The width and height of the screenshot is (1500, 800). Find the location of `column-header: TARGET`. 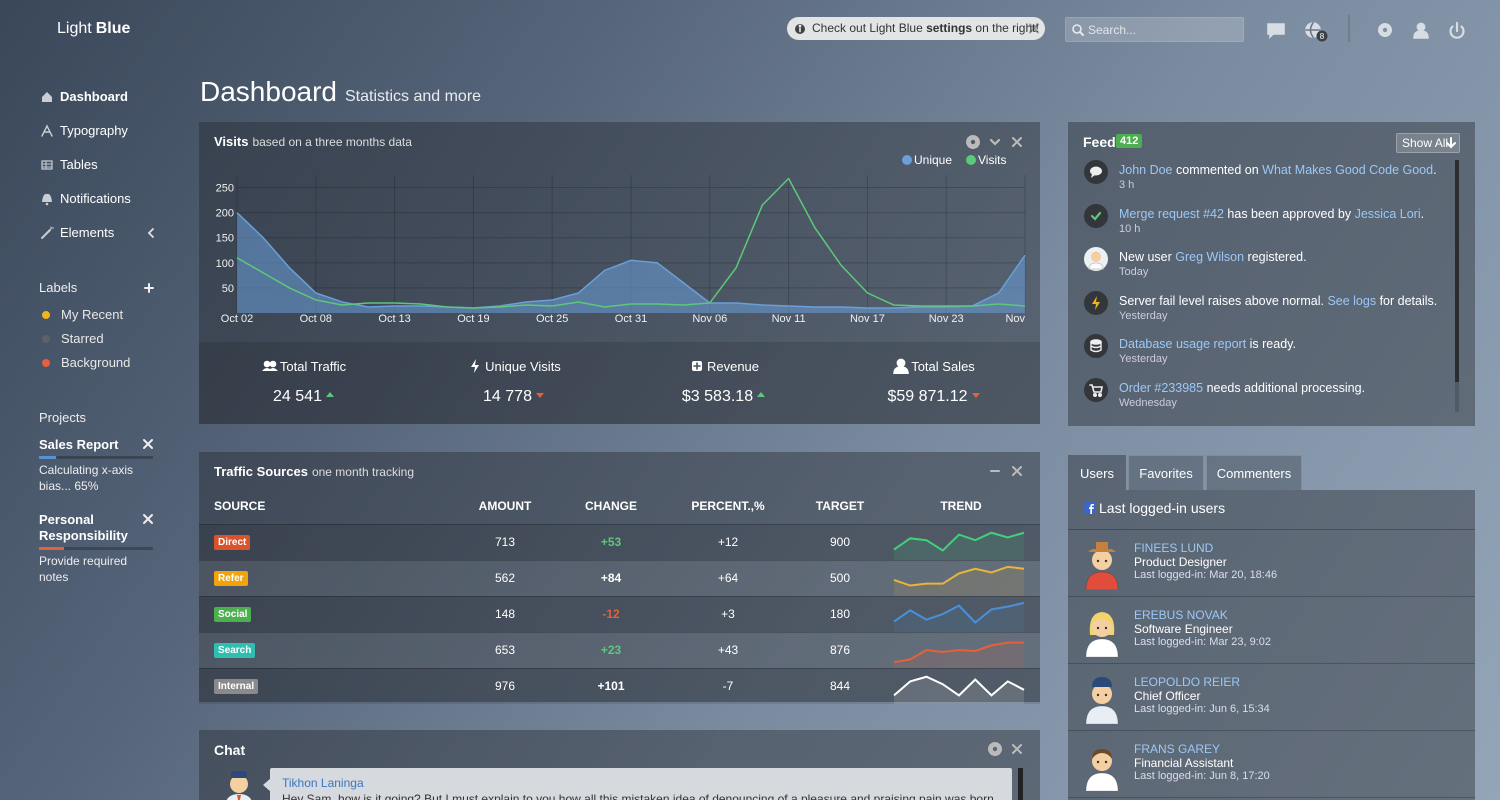

column-header: TARGET is located at coordinates (840, 506).